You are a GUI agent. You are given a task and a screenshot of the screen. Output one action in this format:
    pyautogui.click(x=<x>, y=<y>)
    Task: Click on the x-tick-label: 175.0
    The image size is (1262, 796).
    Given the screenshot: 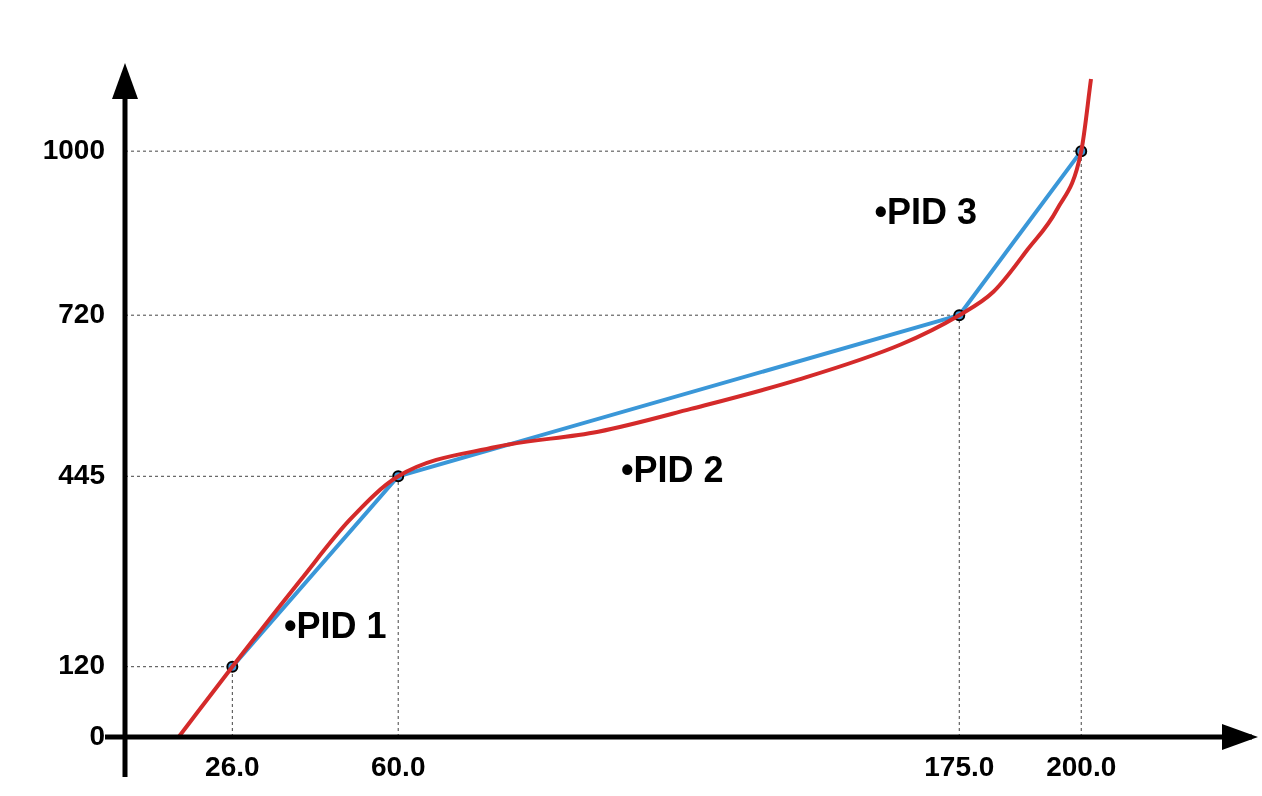 What is the action you would take?
    pyautogui.click(x=959, y=766)
    